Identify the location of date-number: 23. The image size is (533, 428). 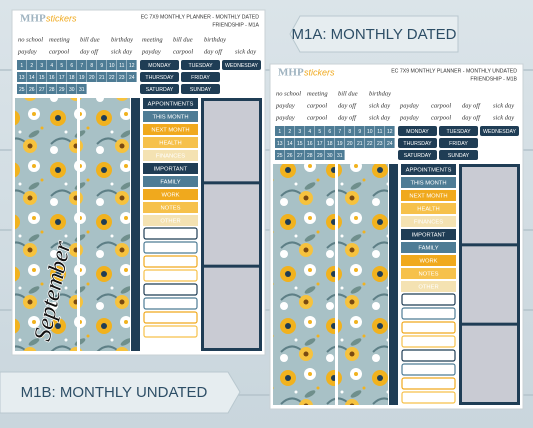
(380, 144).